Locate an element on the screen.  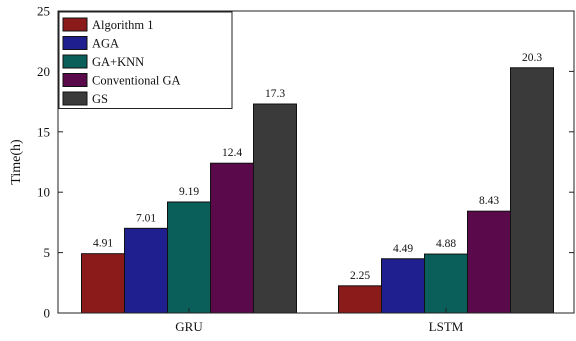
legend-entry-label: GS is located at coordinates (100, 99).